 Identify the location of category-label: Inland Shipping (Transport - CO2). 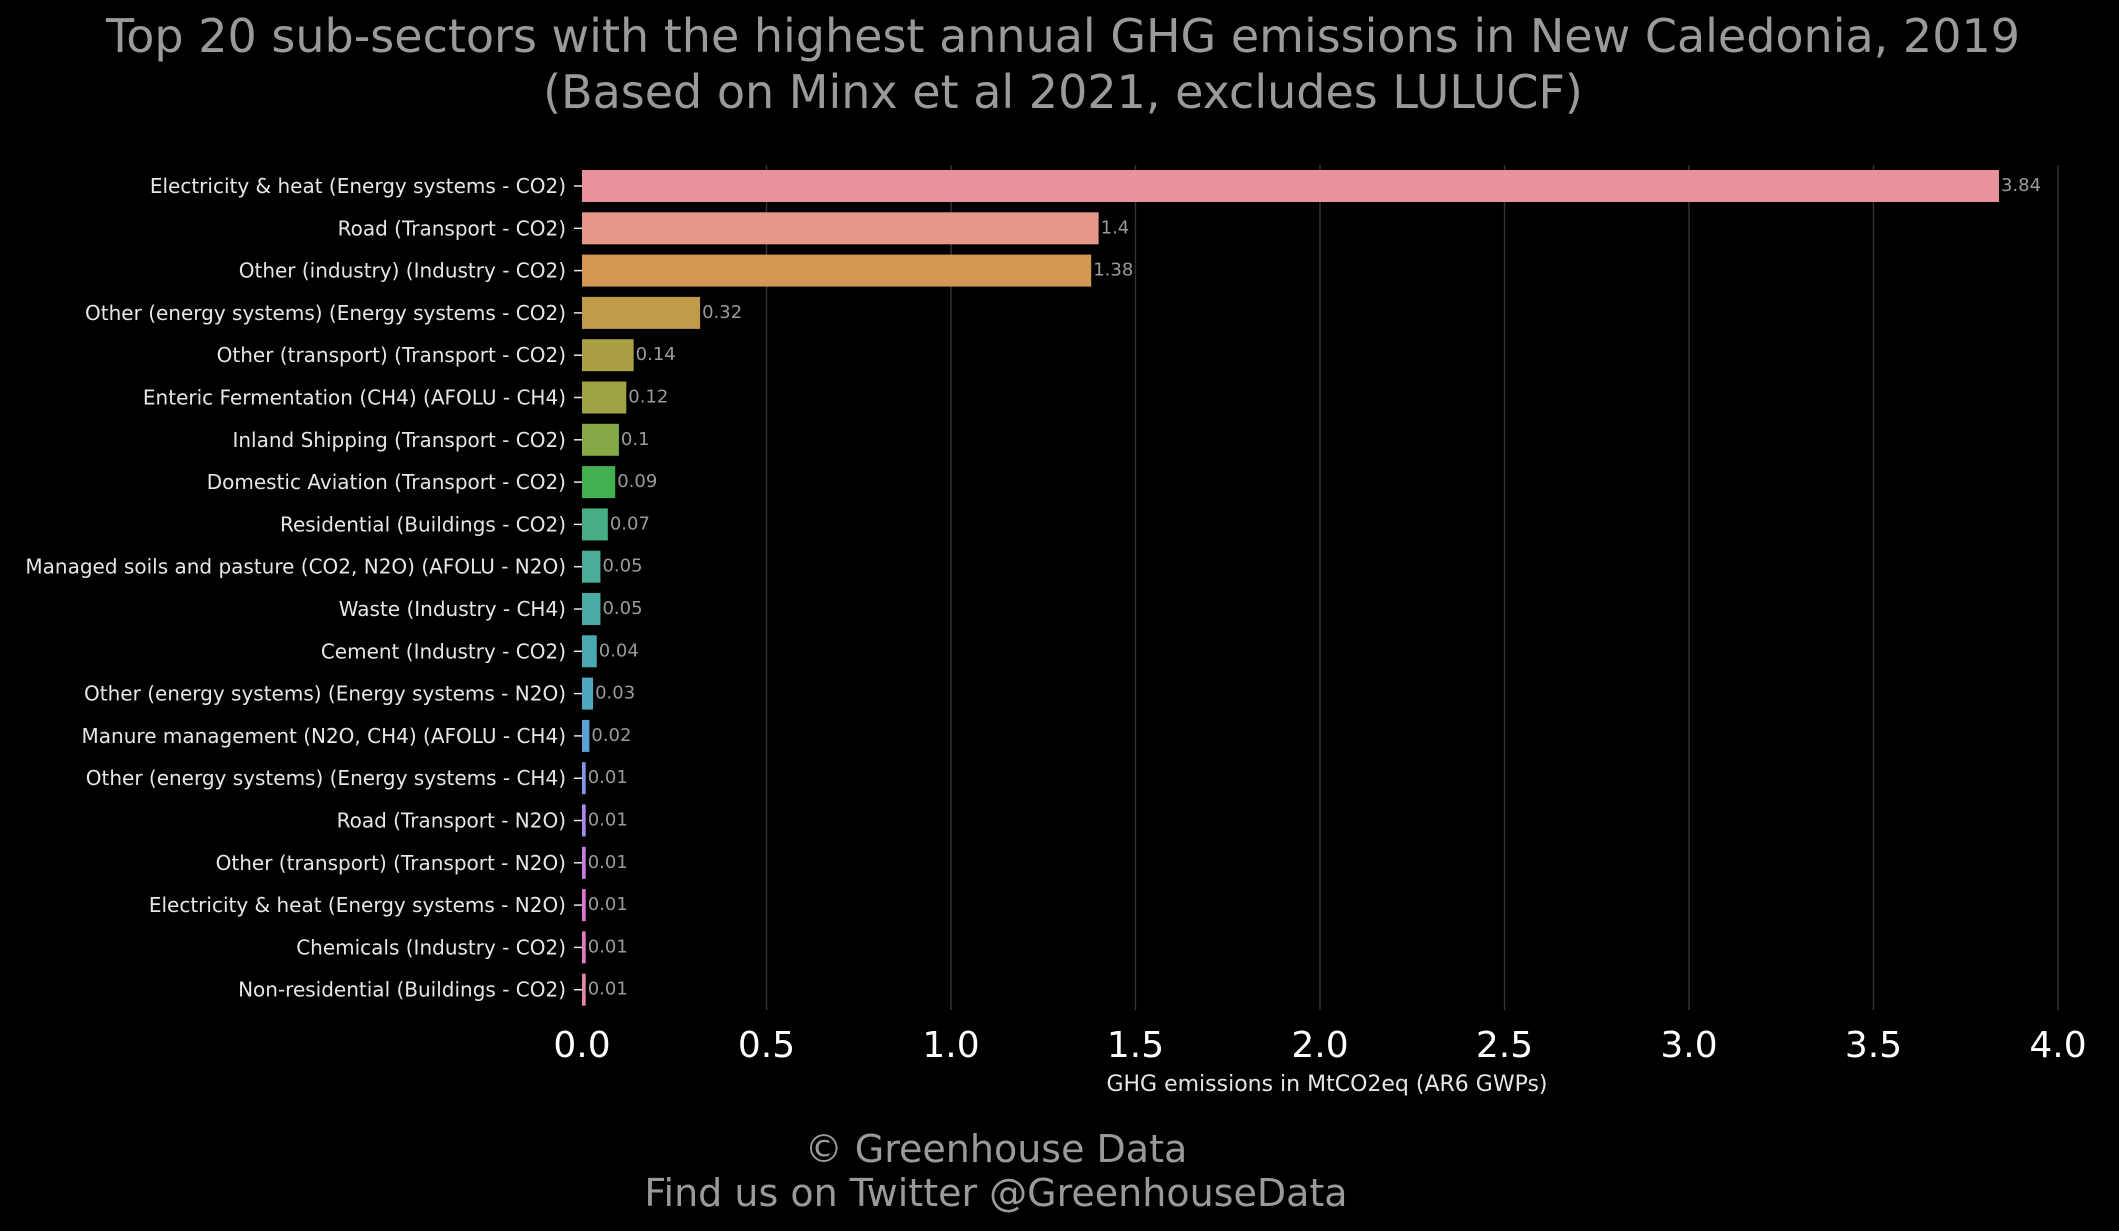
(399, 440).